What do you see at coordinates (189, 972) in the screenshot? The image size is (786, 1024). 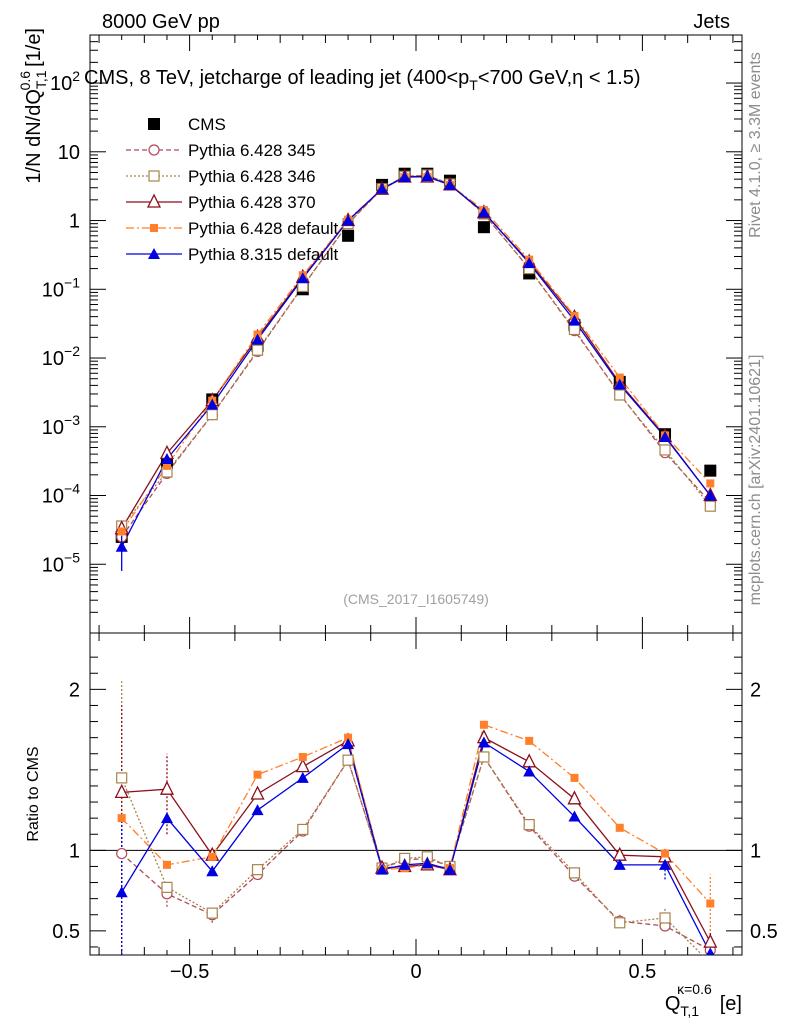 I see `x-tick-label: −0.5` at bounding box center [189, 972].